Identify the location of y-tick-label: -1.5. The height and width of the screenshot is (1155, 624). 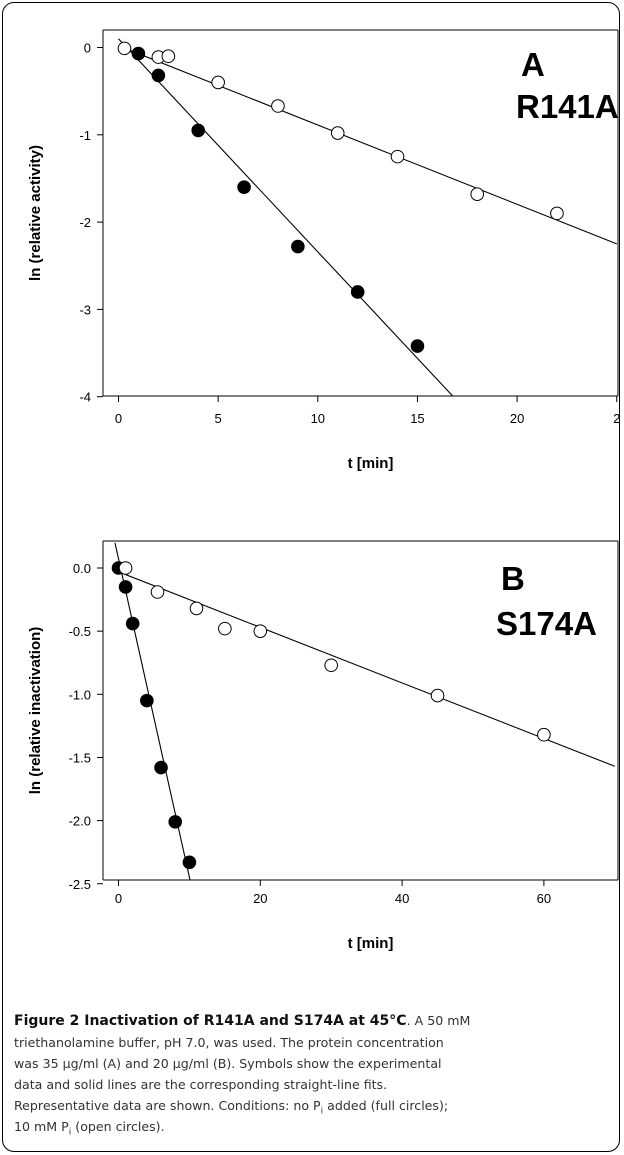
(80, 757).